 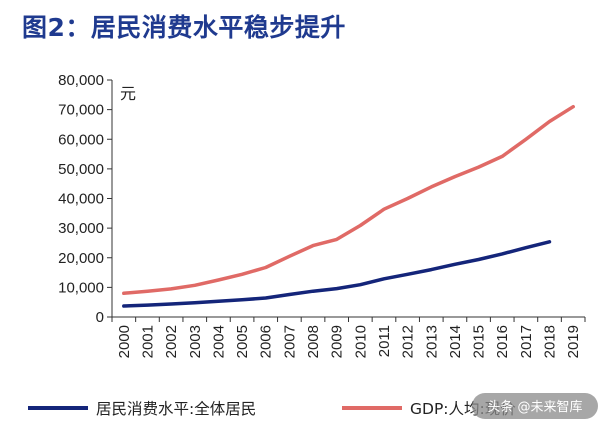 What do you see at coordinates (81, 139) in the screenshot?
I see `y-tick-label: 60,000` at bounding box center [81, 139].